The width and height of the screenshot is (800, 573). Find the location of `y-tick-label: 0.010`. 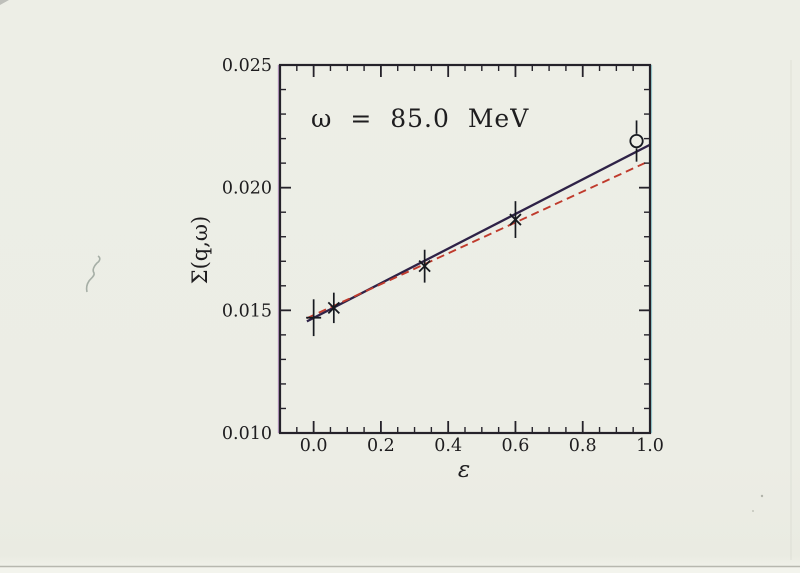

y-tick-label: 0.010 is located at coordinates (247, 434).